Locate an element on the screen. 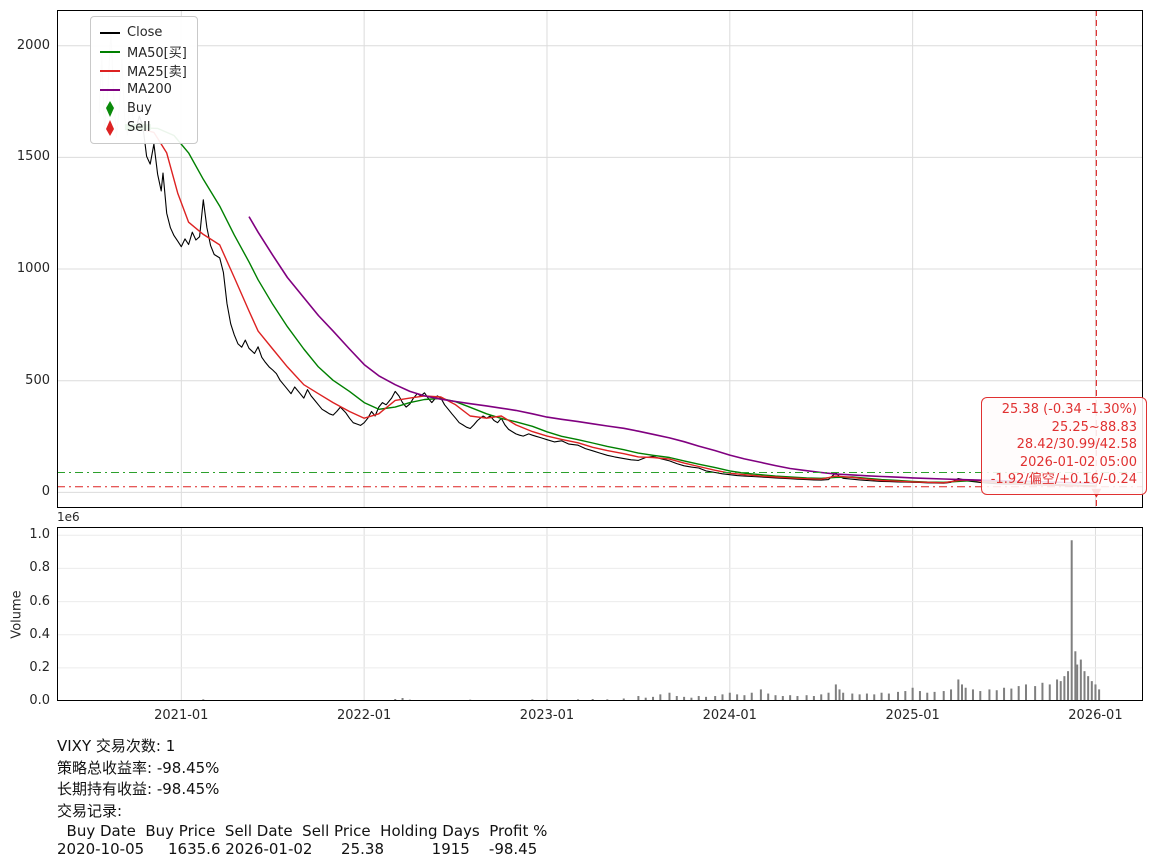  legend-item-ma25: MA25[卖] is located at coordinates (143, 70).